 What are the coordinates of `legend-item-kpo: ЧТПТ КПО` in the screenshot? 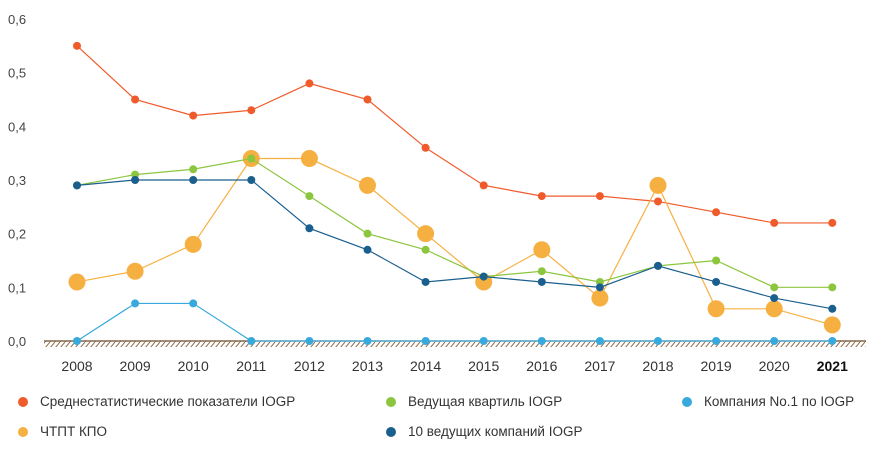 It's located at (62, 431).